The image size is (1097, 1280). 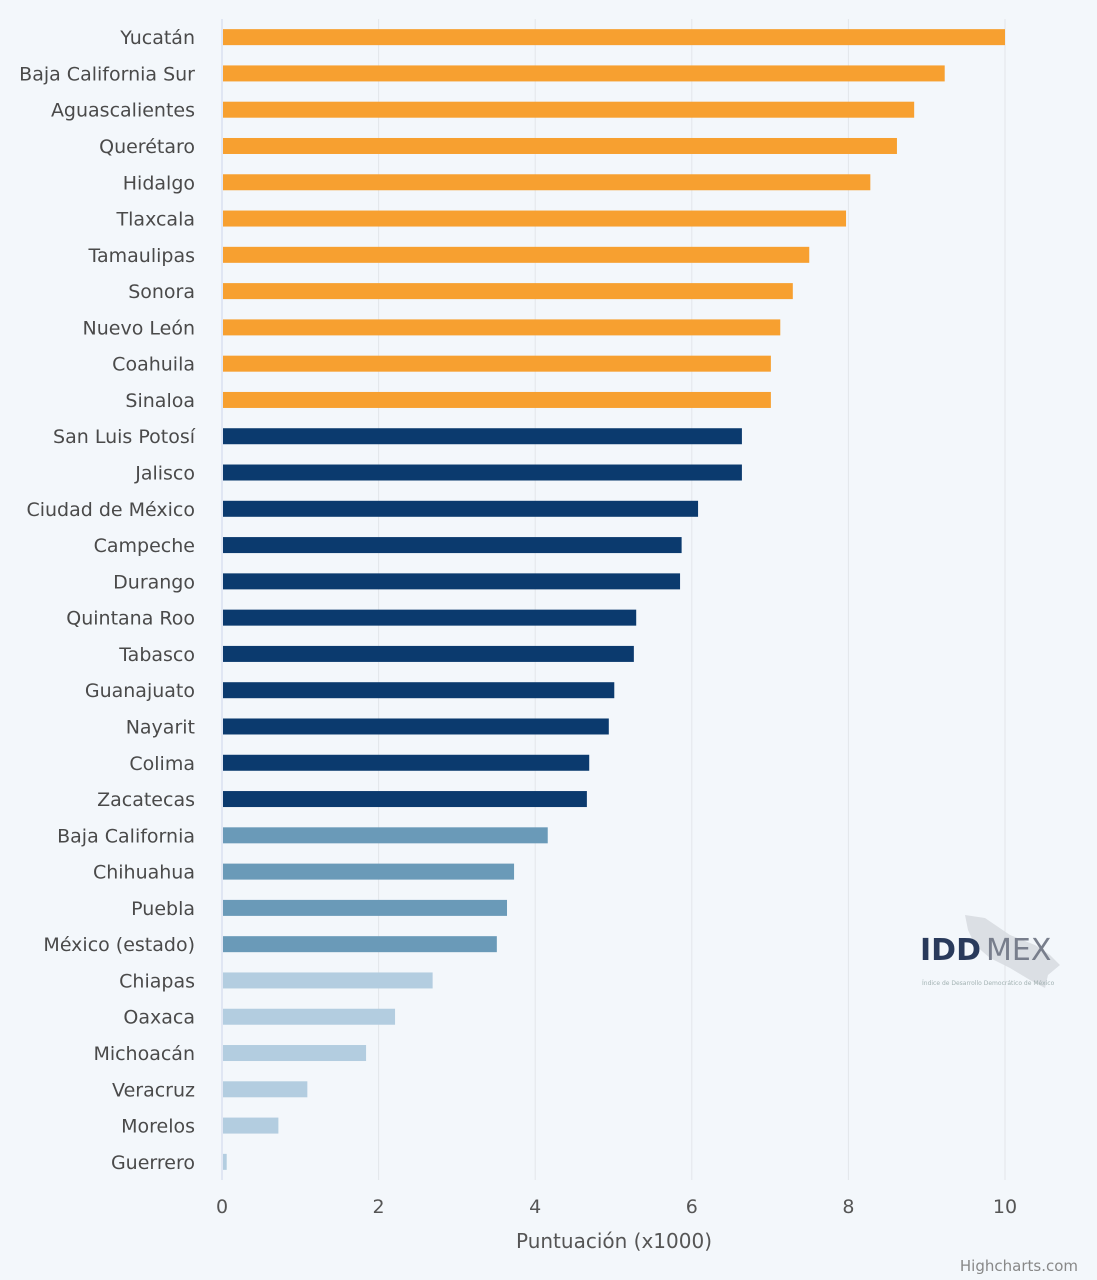 I want to click on category-label: Guerrero, so click(x=153, y=1163).